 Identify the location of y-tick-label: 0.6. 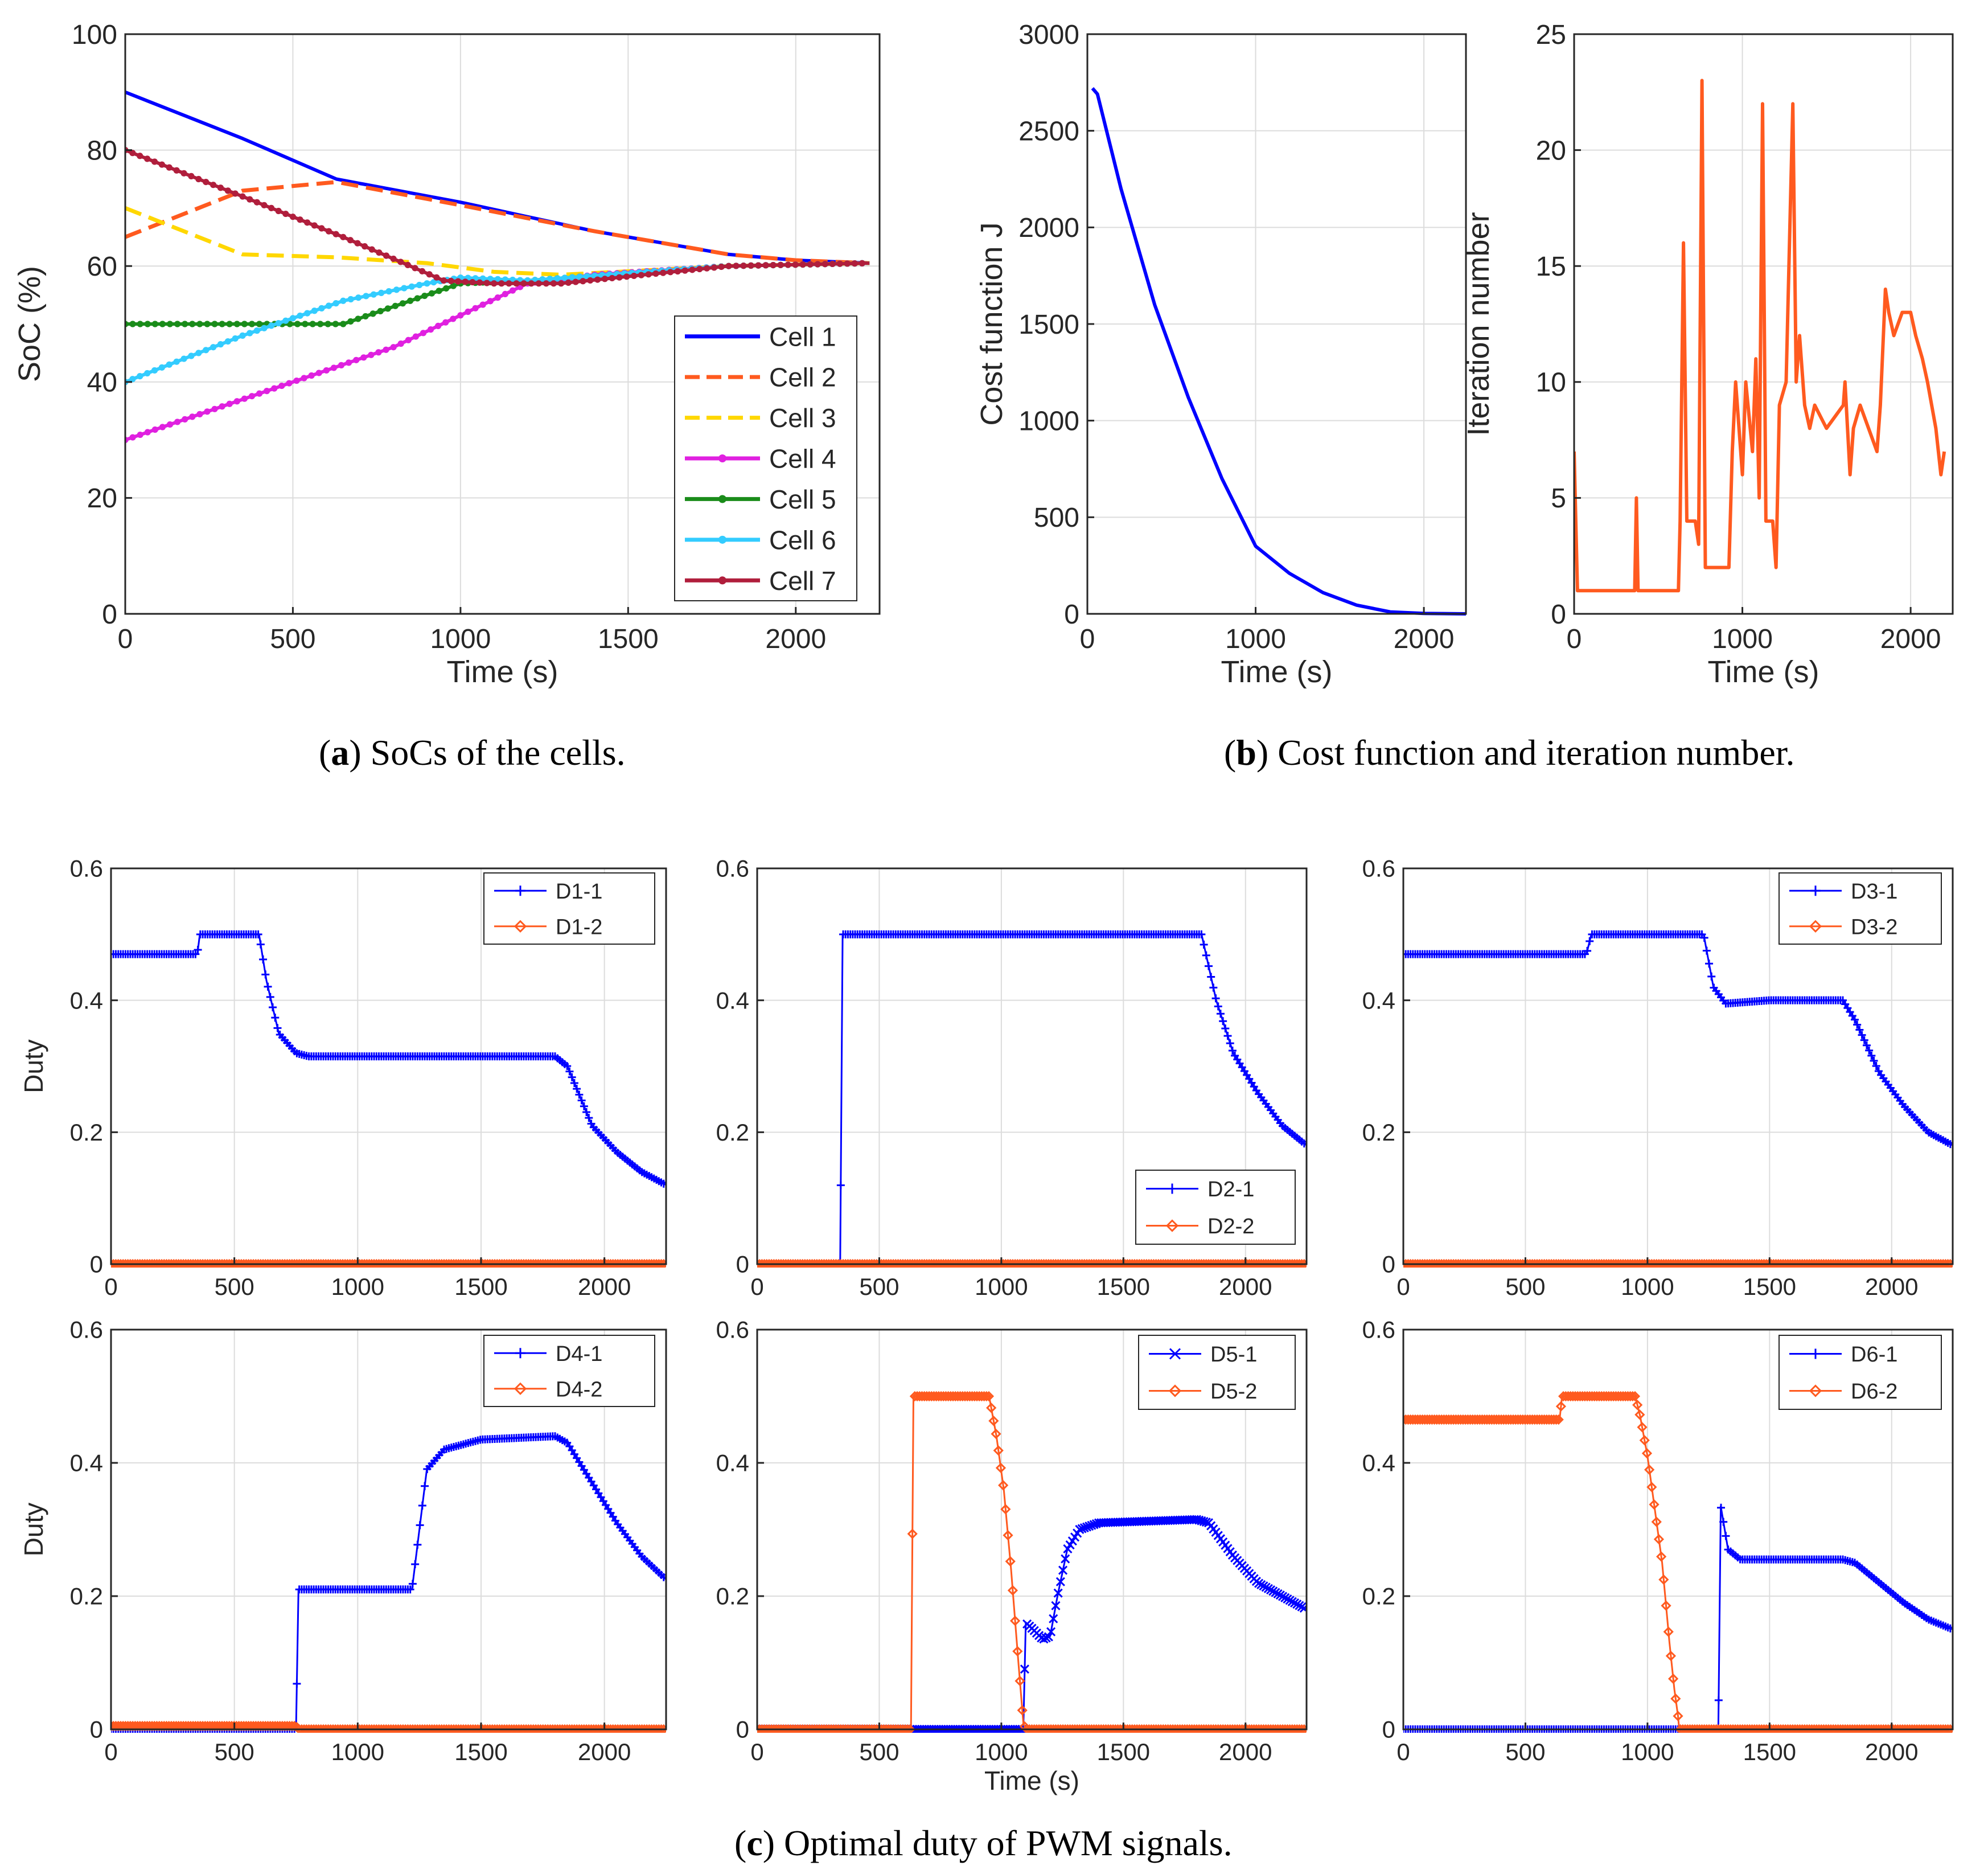
(1378, 868).